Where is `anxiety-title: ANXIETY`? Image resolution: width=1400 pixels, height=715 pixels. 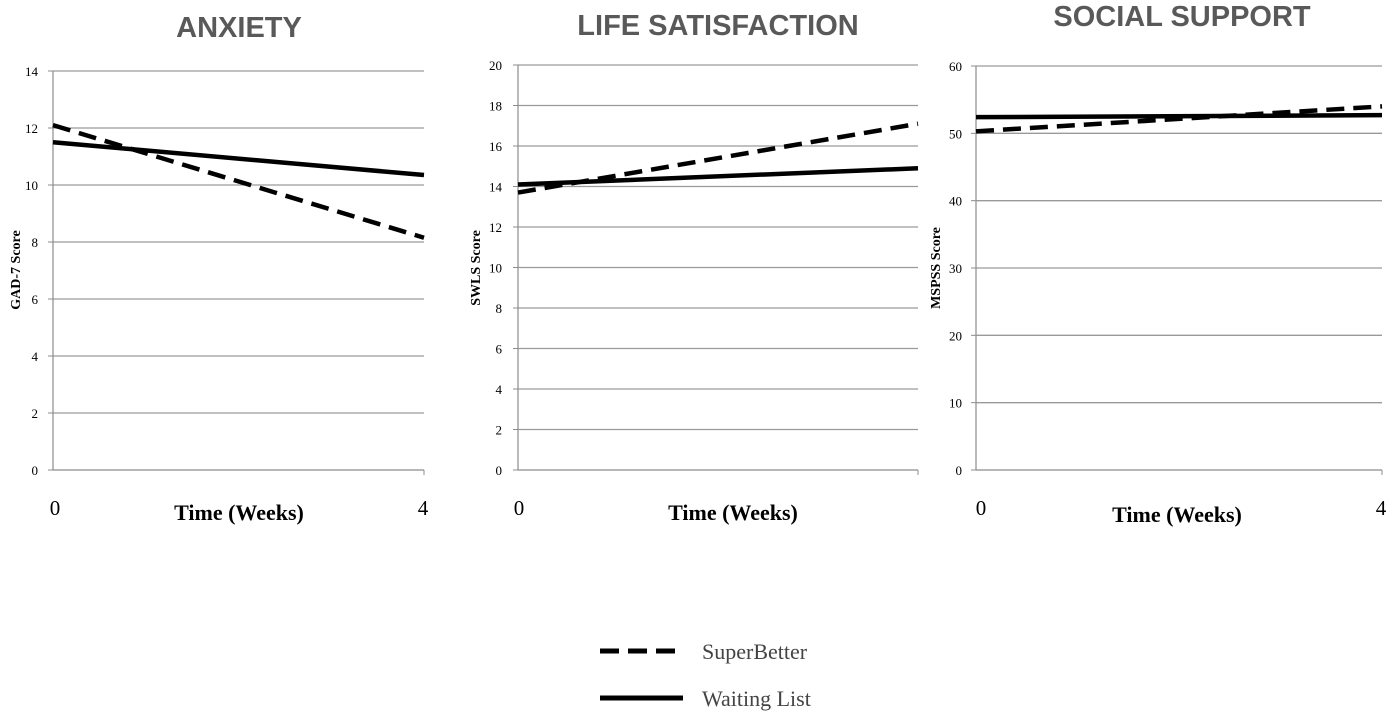 anxiety-title: ANXIETY is located at coordinates (239, 28).